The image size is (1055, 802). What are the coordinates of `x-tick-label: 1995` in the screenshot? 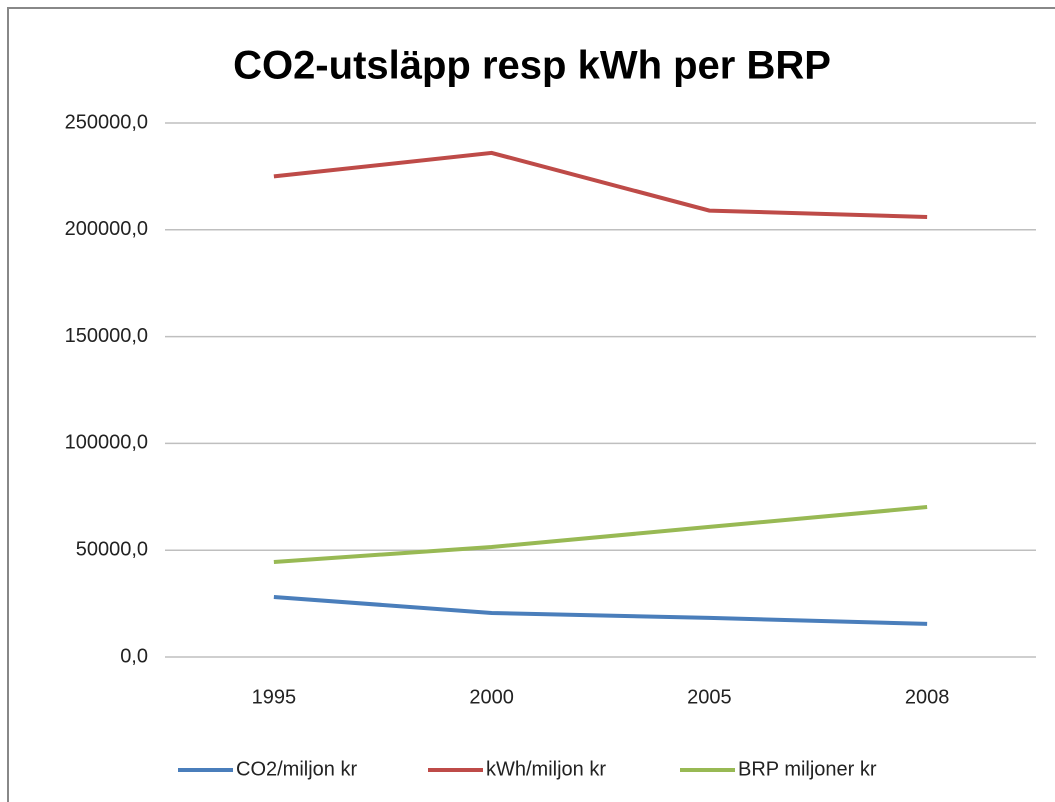 It's located at (274, 697).